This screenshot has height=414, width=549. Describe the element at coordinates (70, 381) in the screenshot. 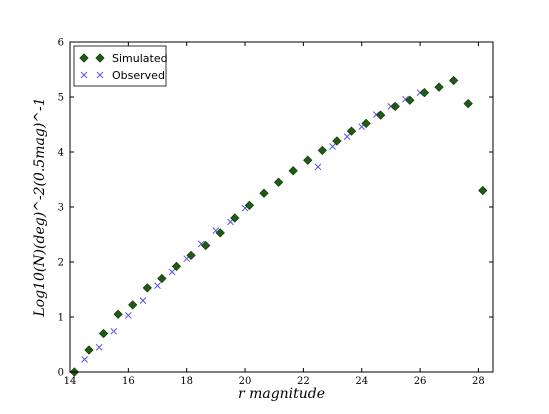

I see `x-tick-label: 14` at that location.